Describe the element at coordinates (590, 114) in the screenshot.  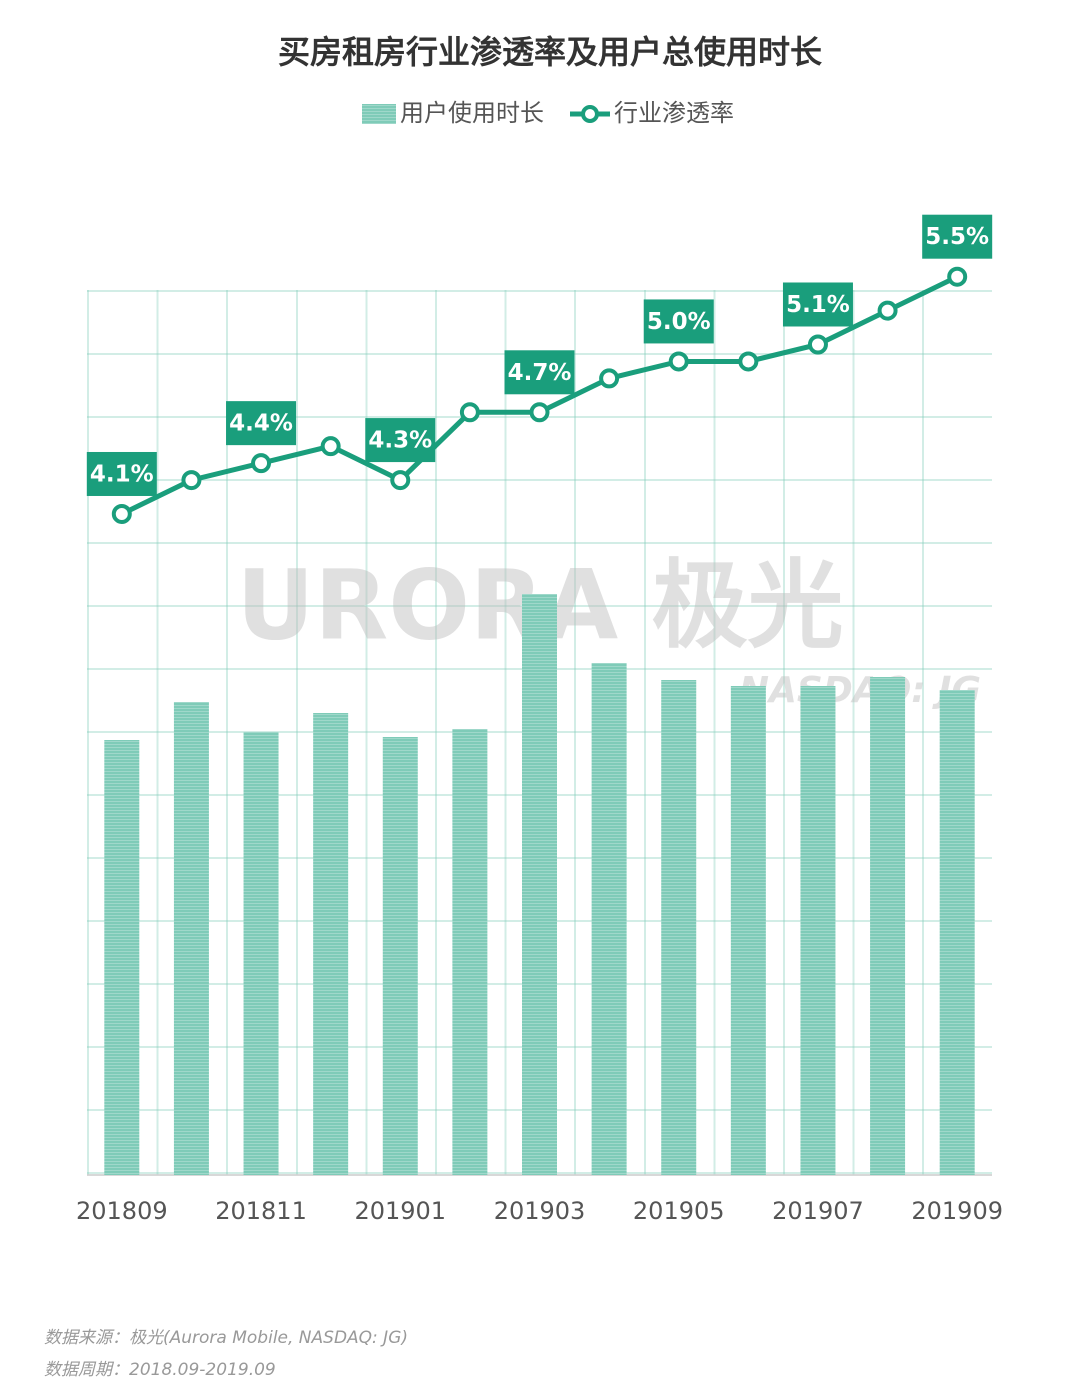
I see `legend-swatch-point` at that location.